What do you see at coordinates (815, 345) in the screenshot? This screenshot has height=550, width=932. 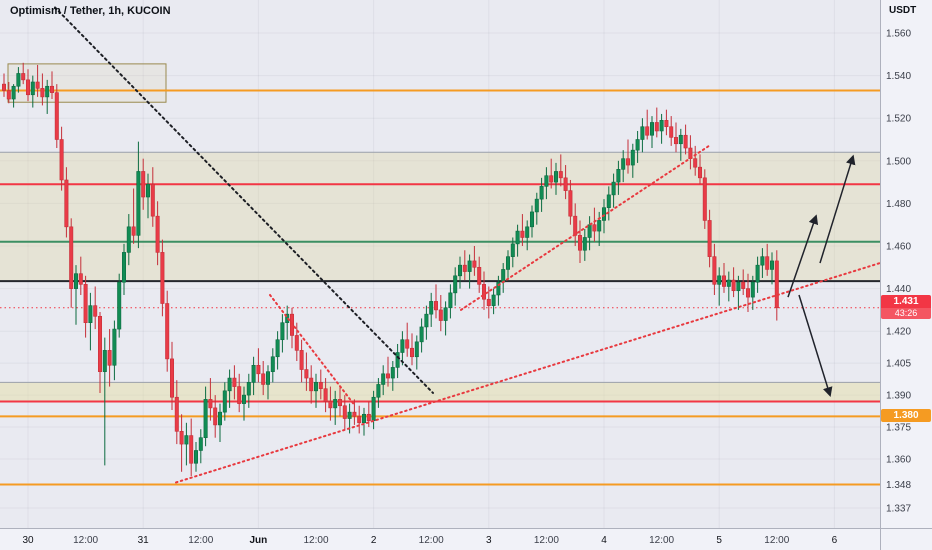 I see `projection-arrow-down` at bounding box center [815, 345].